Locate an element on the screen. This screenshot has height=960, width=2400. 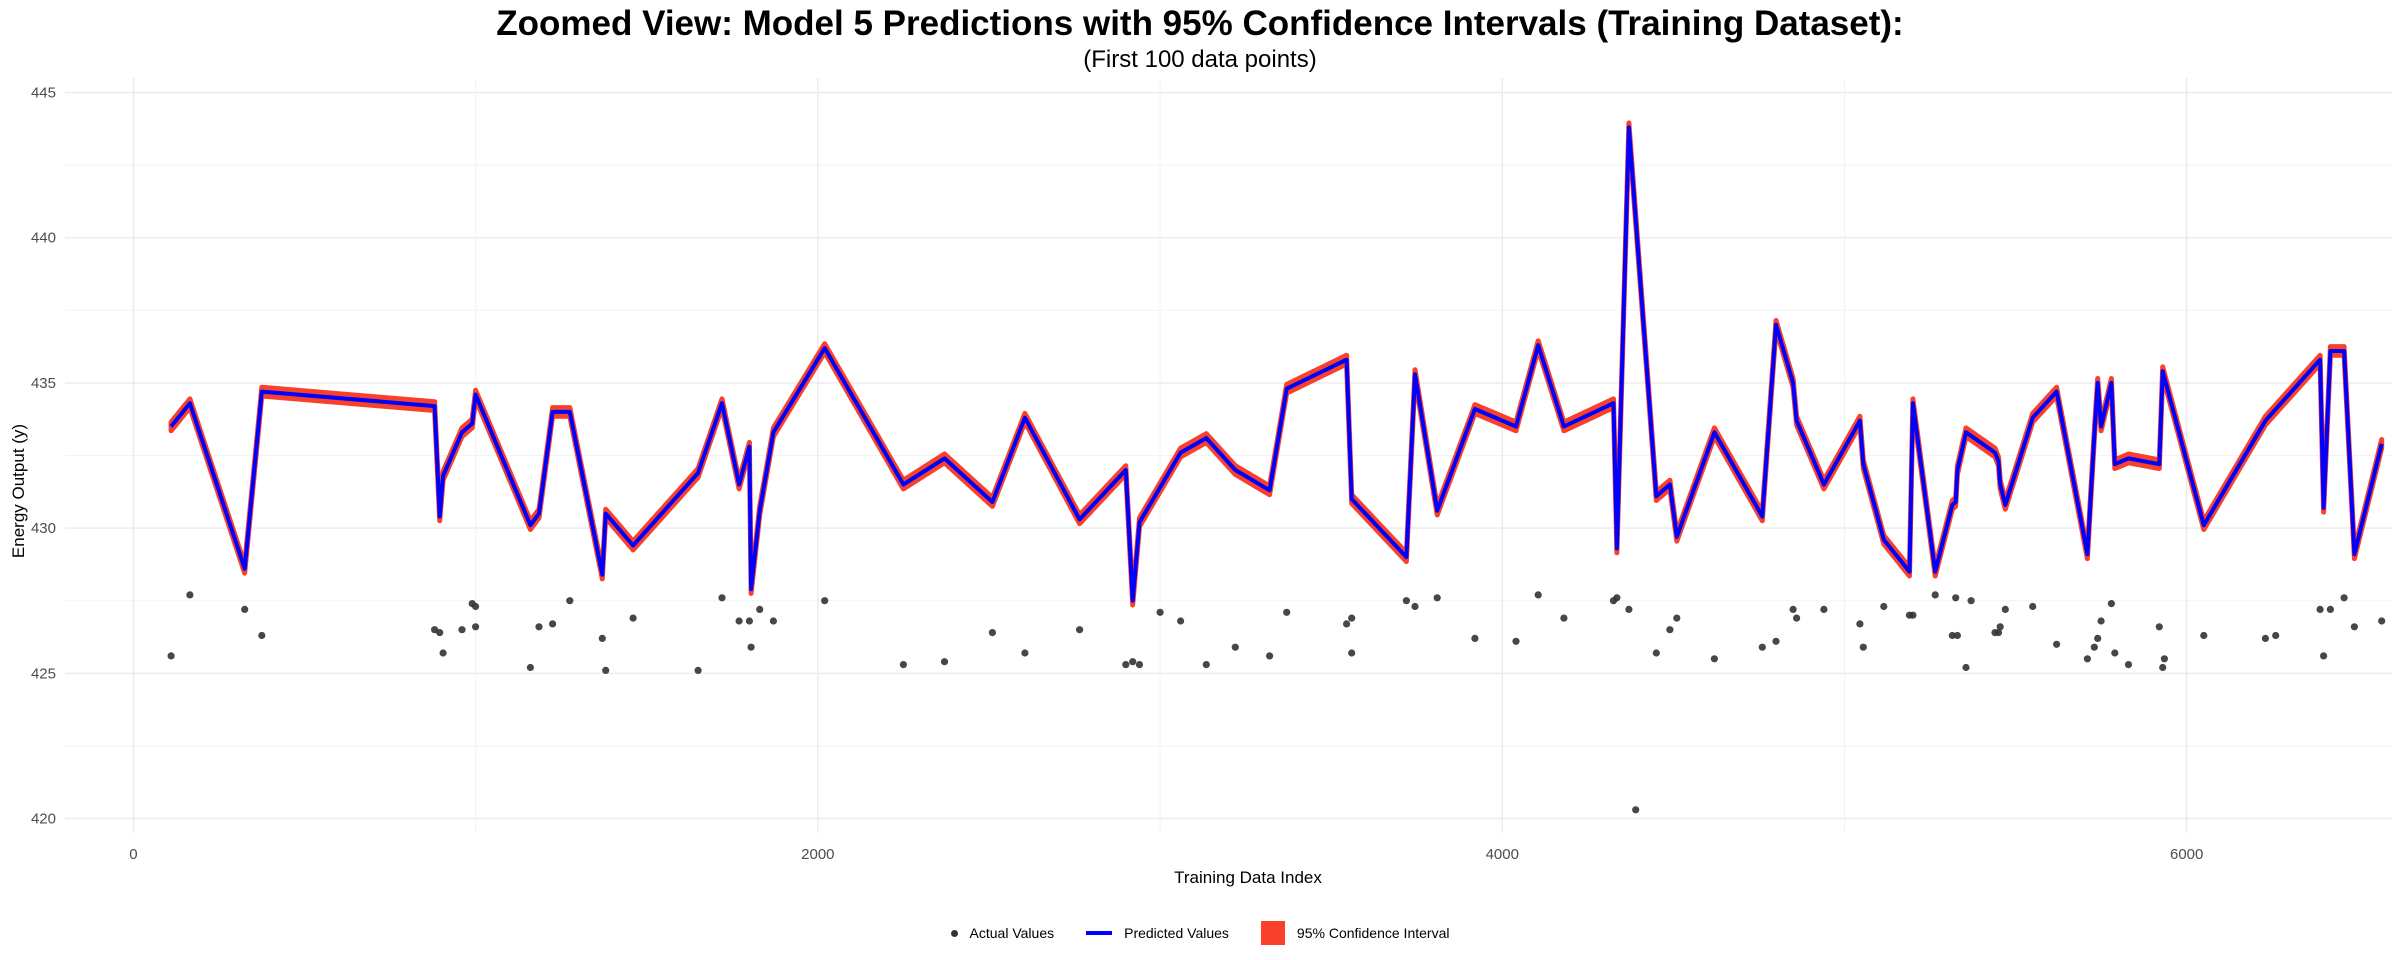
y-axis-title: Energy Output (y) is located at coordinates (18, 491).